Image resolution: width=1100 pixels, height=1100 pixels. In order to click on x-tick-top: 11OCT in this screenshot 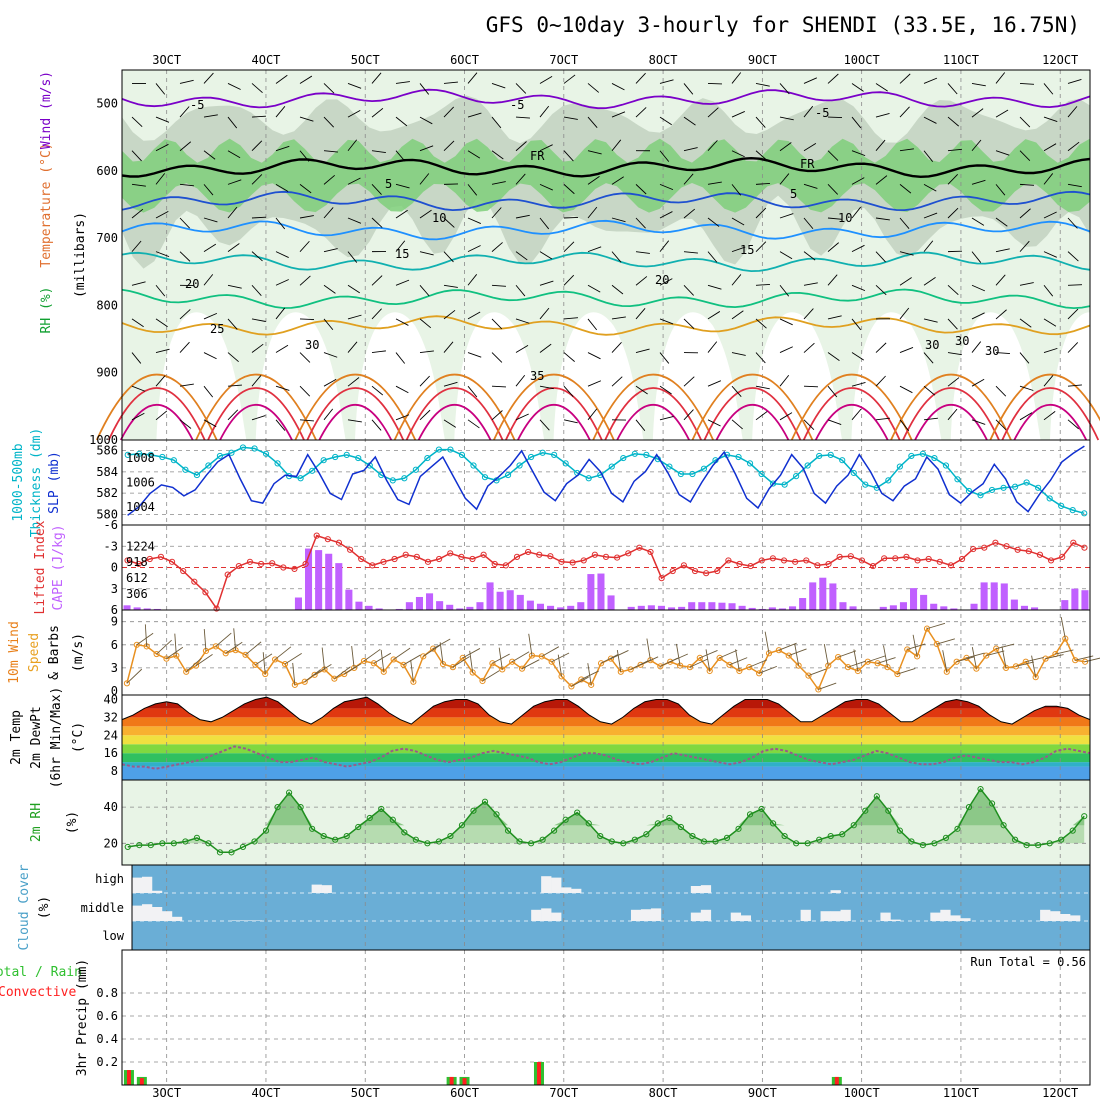, I will do `click(961, 60)`.